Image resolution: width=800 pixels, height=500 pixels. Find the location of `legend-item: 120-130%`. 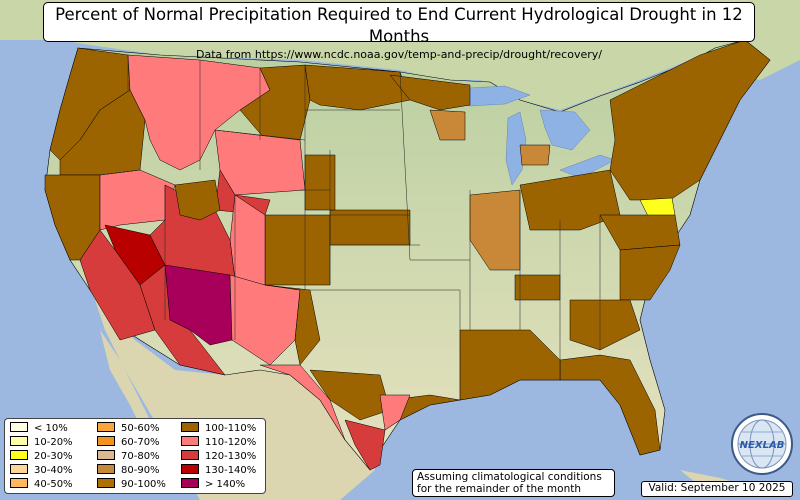

legend-item: 120-130% is located at coordinates (219, 456).